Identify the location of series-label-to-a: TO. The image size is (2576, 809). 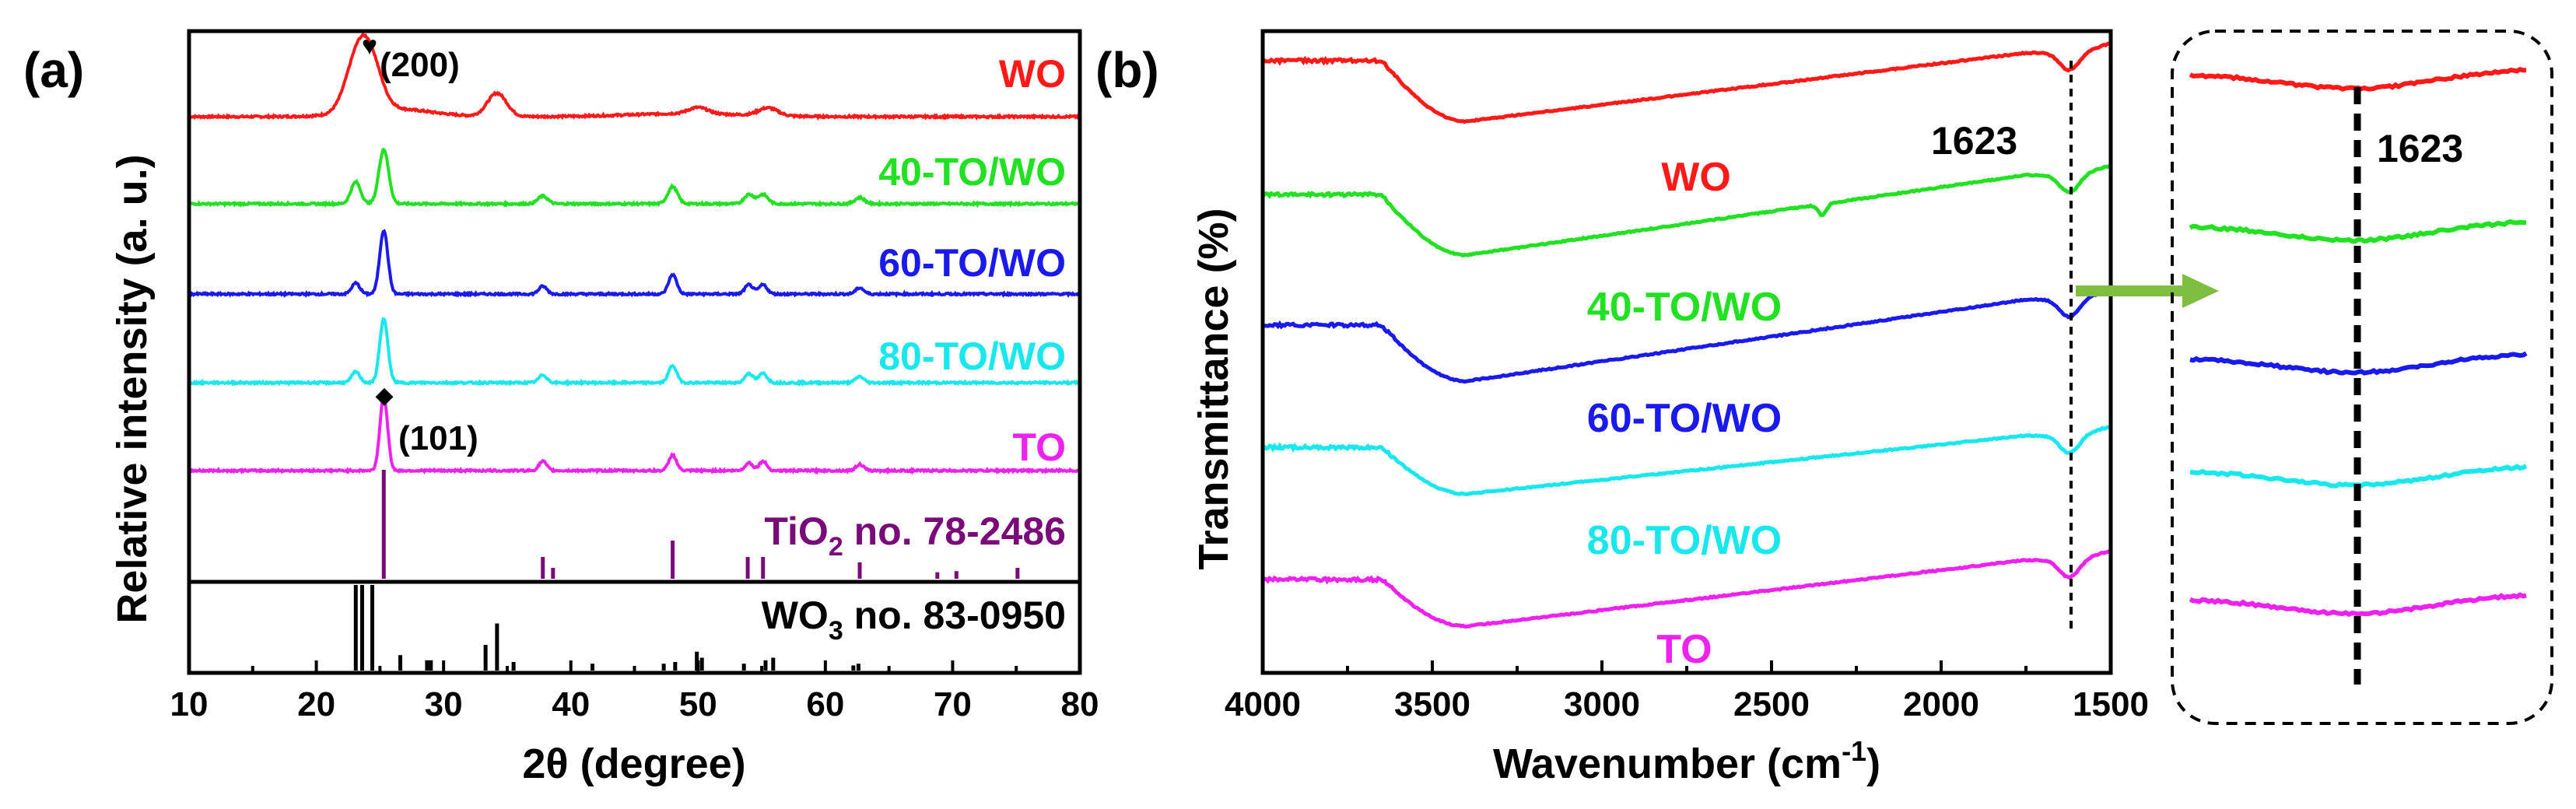
(1039, 447).